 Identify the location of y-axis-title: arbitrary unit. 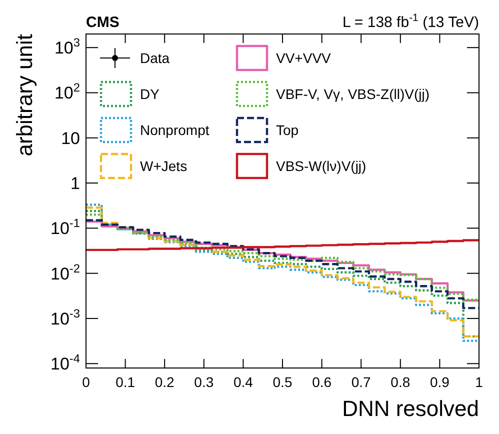
(24, 95).